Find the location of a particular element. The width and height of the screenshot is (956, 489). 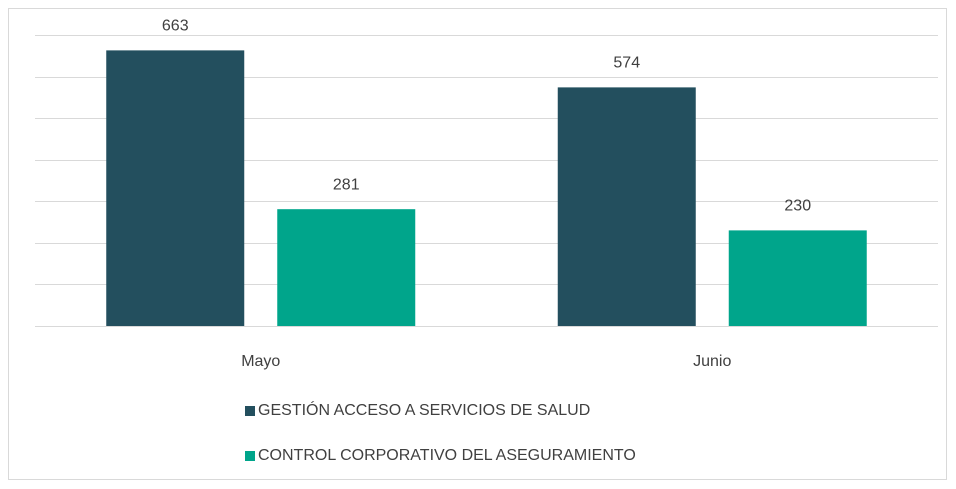

legend-label: GESTIÓN ACCESO A SERVICIOS DE SALUD is located at coordinates (424, 409).